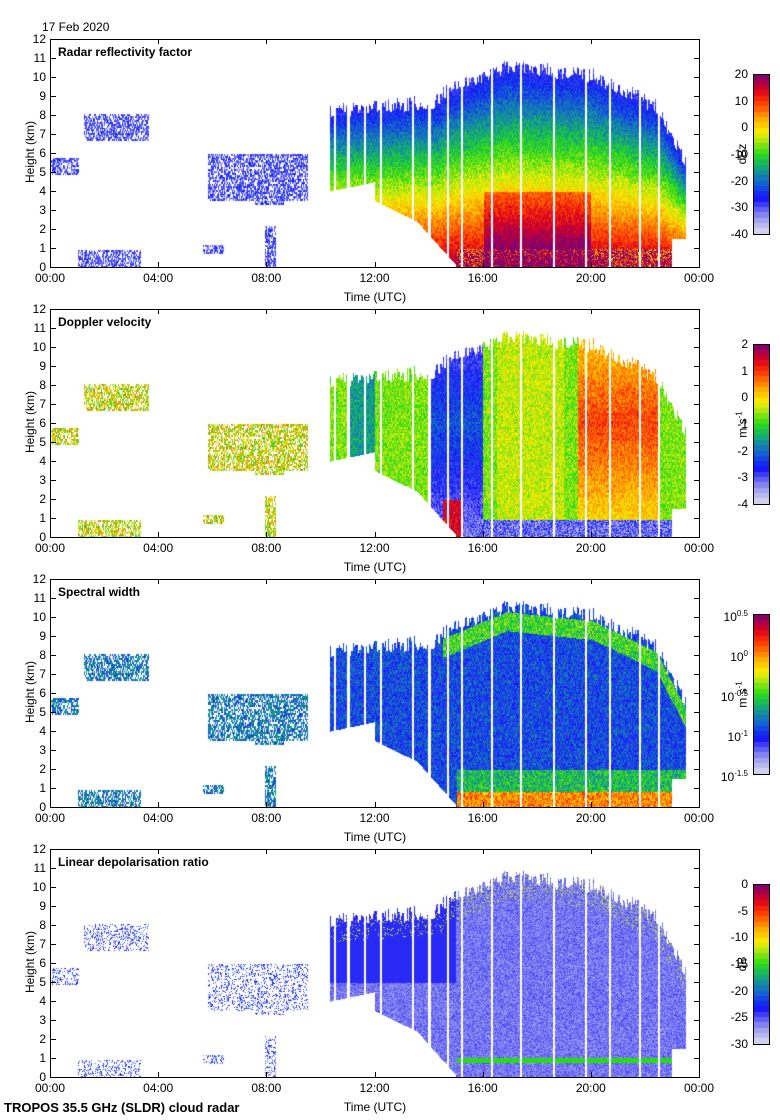  I want to click on colorbar-unit-exponent: -1, so click(739, 684).